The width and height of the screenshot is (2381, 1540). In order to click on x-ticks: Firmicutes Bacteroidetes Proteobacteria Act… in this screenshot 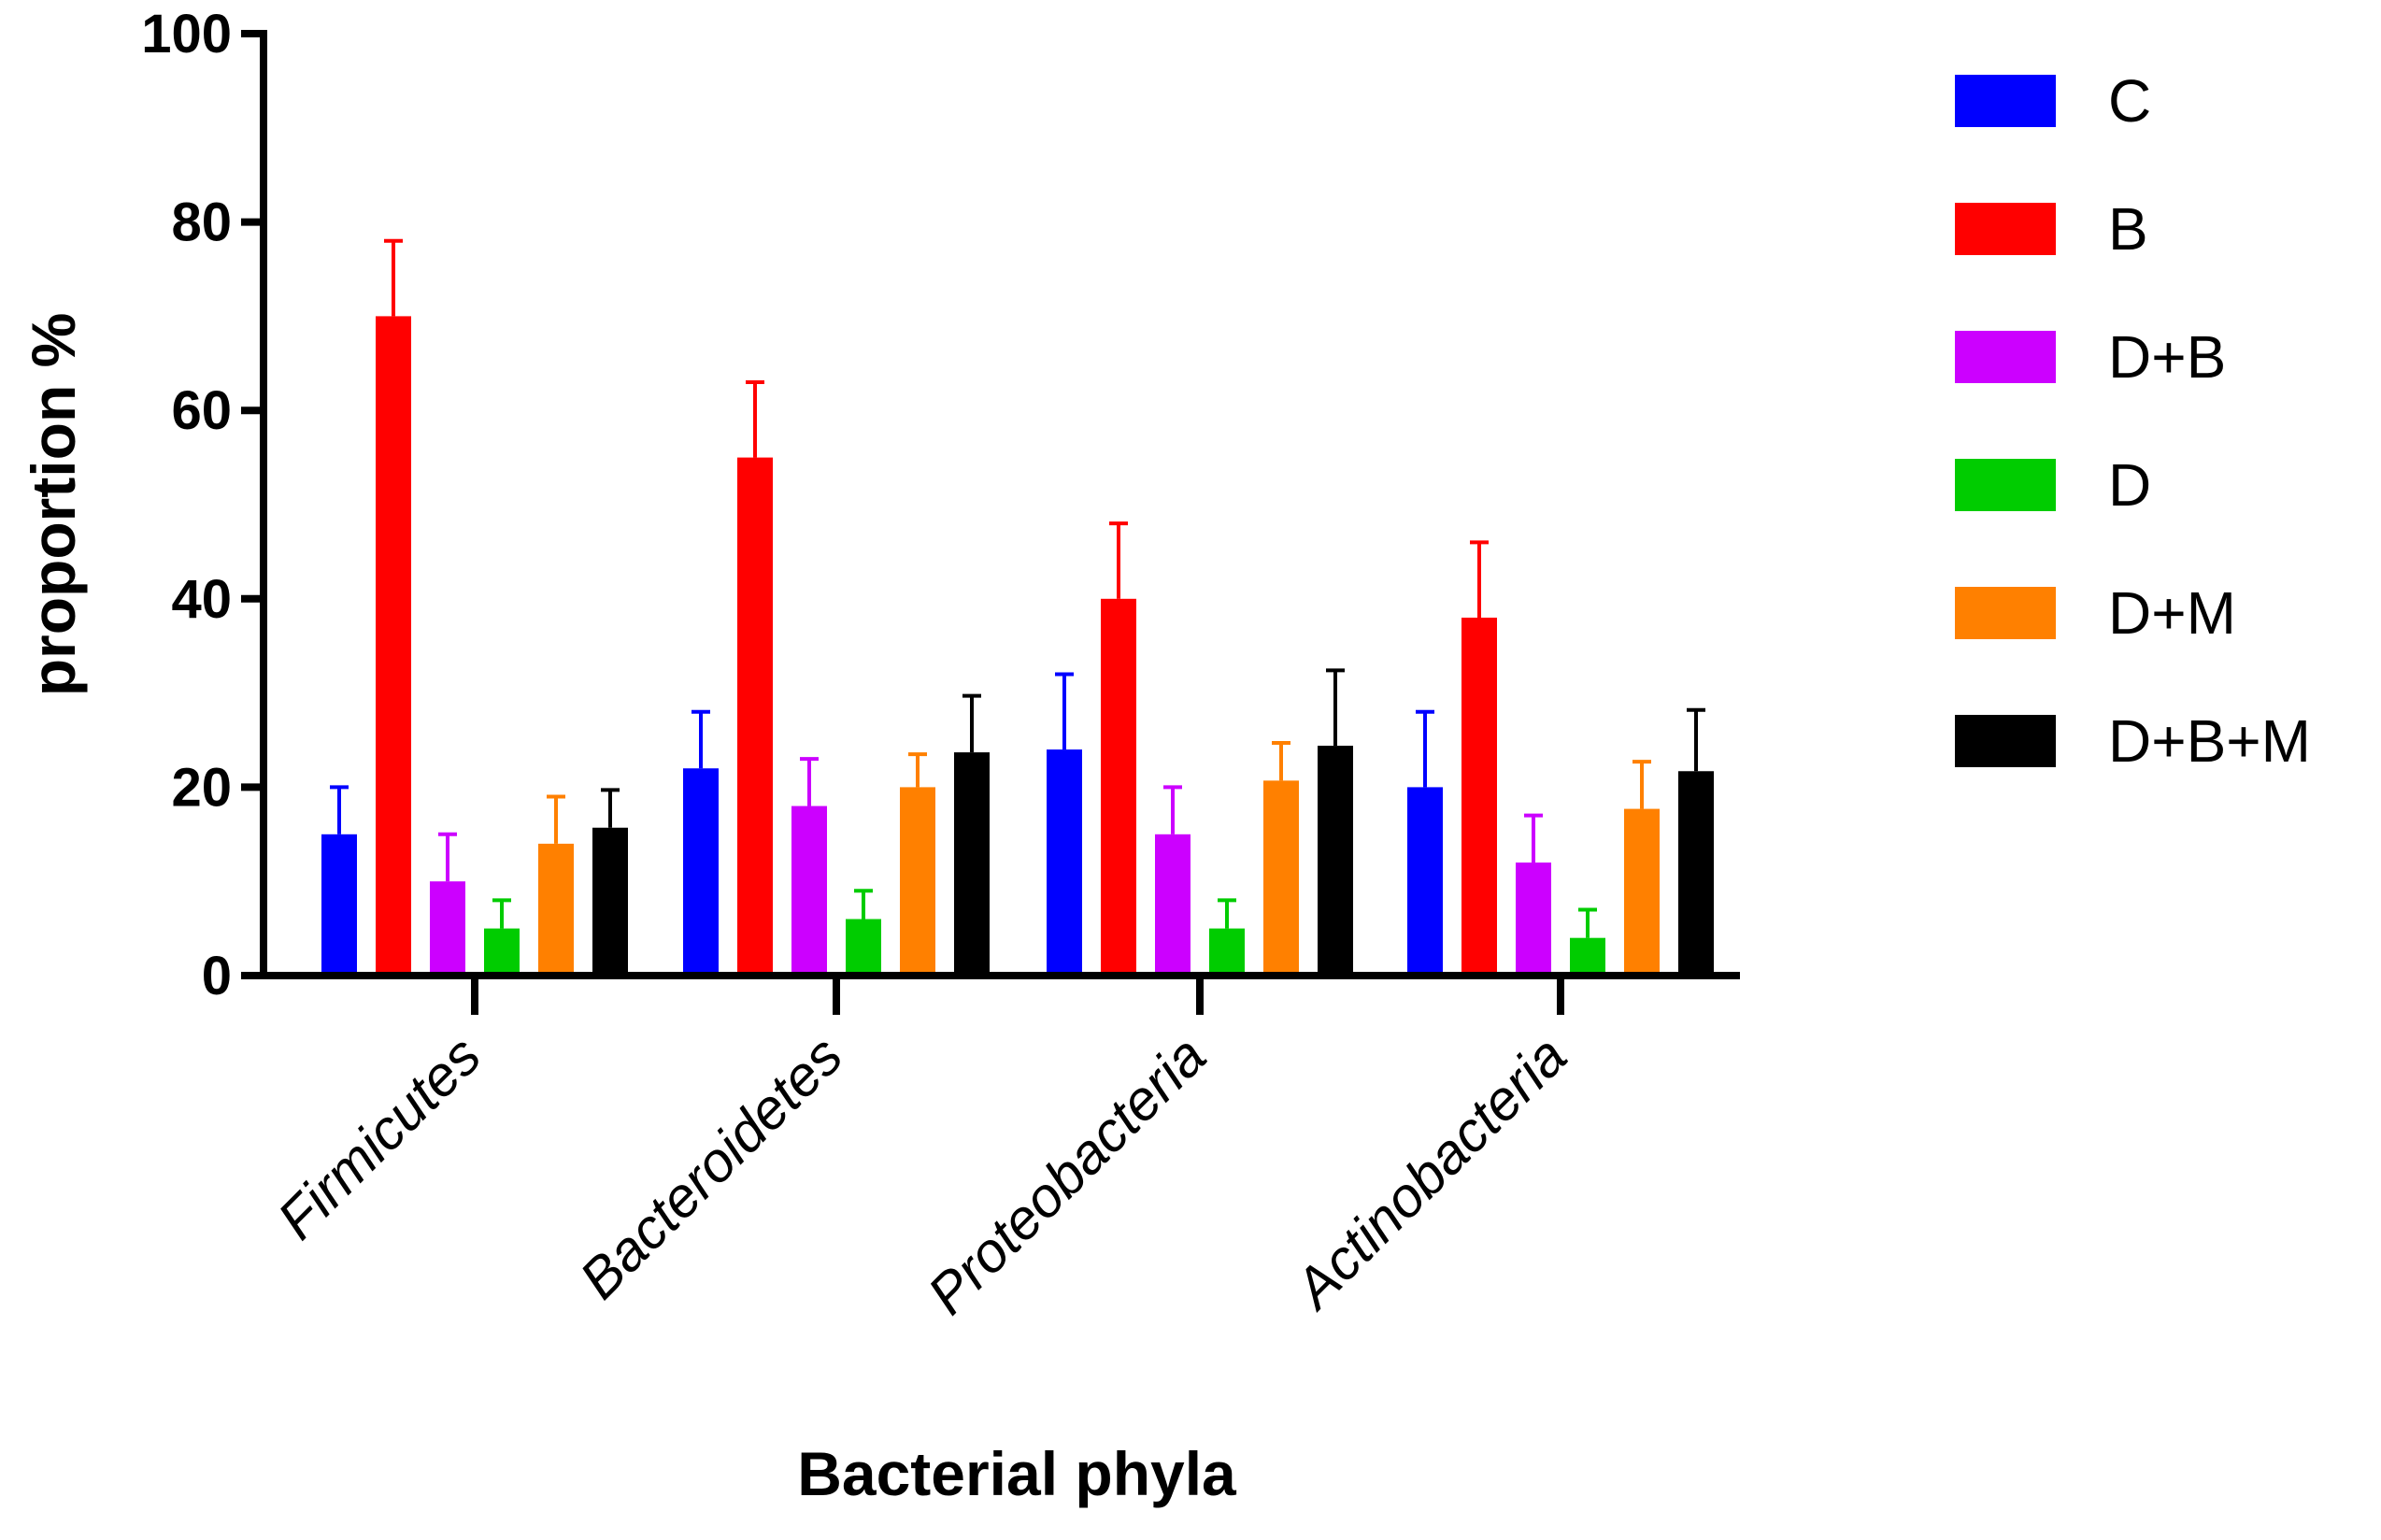, I will do `click(921, 1151)`.